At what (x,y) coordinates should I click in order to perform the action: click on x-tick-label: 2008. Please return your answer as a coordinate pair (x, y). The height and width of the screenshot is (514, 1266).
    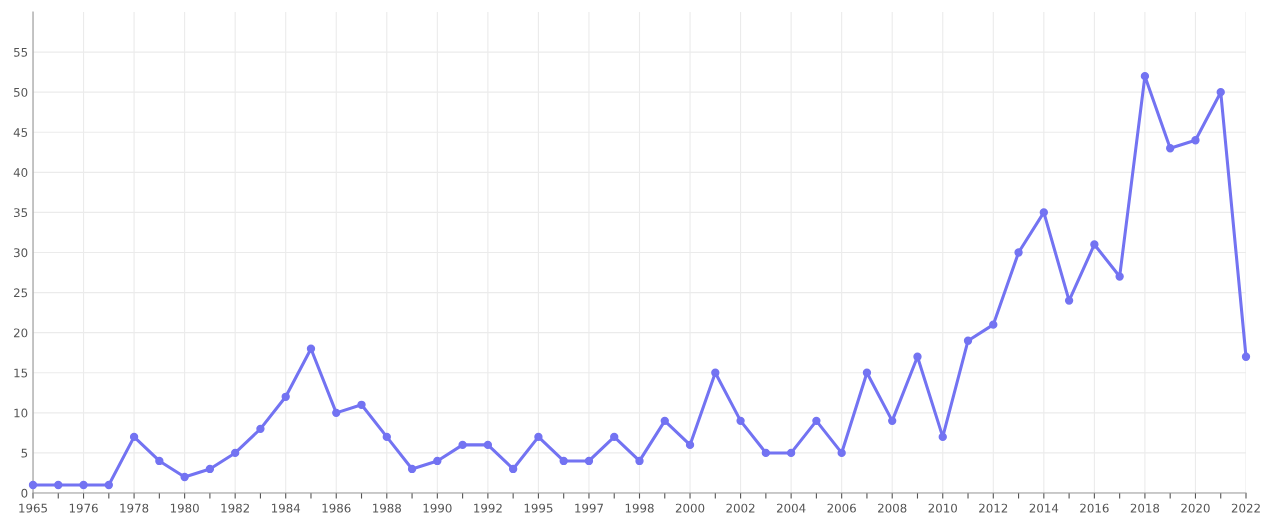
    Looking at the image, I should click on (892, 508).